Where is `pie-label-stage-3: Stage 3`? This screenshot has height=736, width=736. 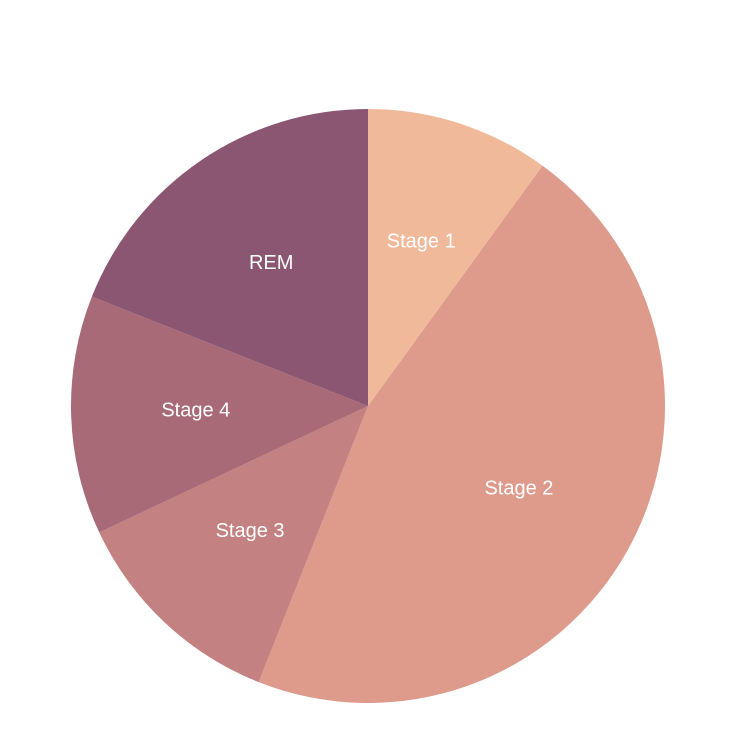 pie-label-stage-3: Stage 3 is located at coordinates (250, 531).